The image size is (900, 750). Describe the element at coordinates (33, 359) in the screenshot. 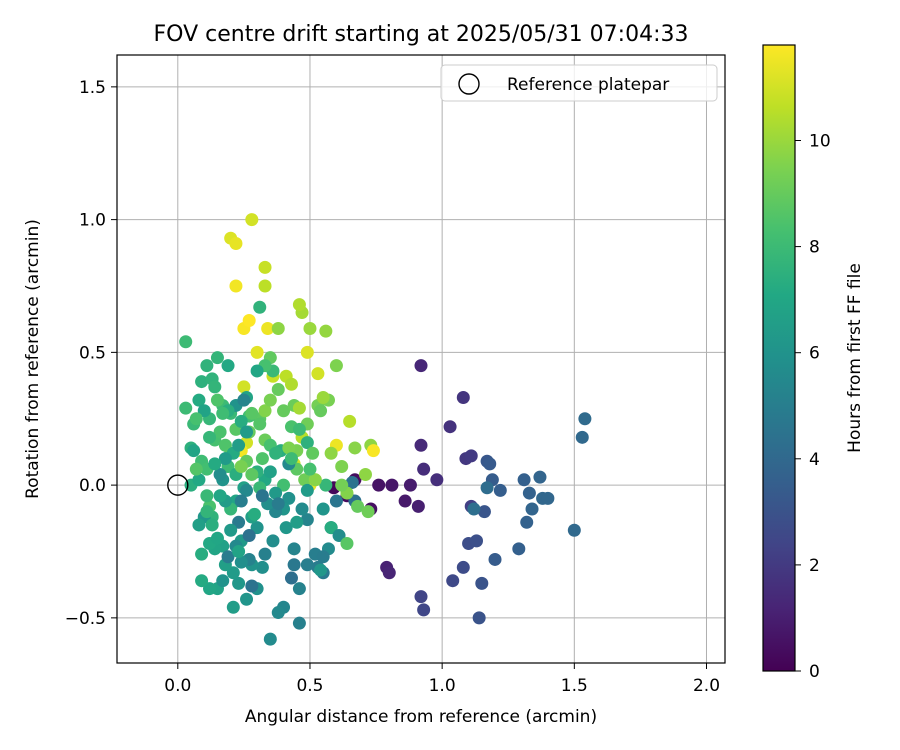

I see `y-axis-label: Rotation from reference (arcmin)` at that location.